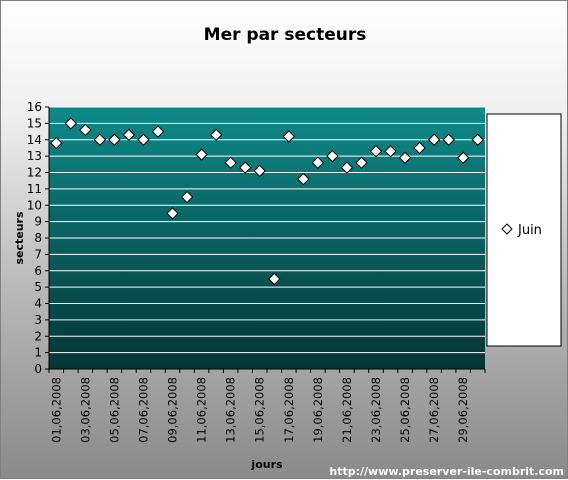 This screenshot has height=480, width=568. I want to click on y-tick-label: 7, so click(38, 254).